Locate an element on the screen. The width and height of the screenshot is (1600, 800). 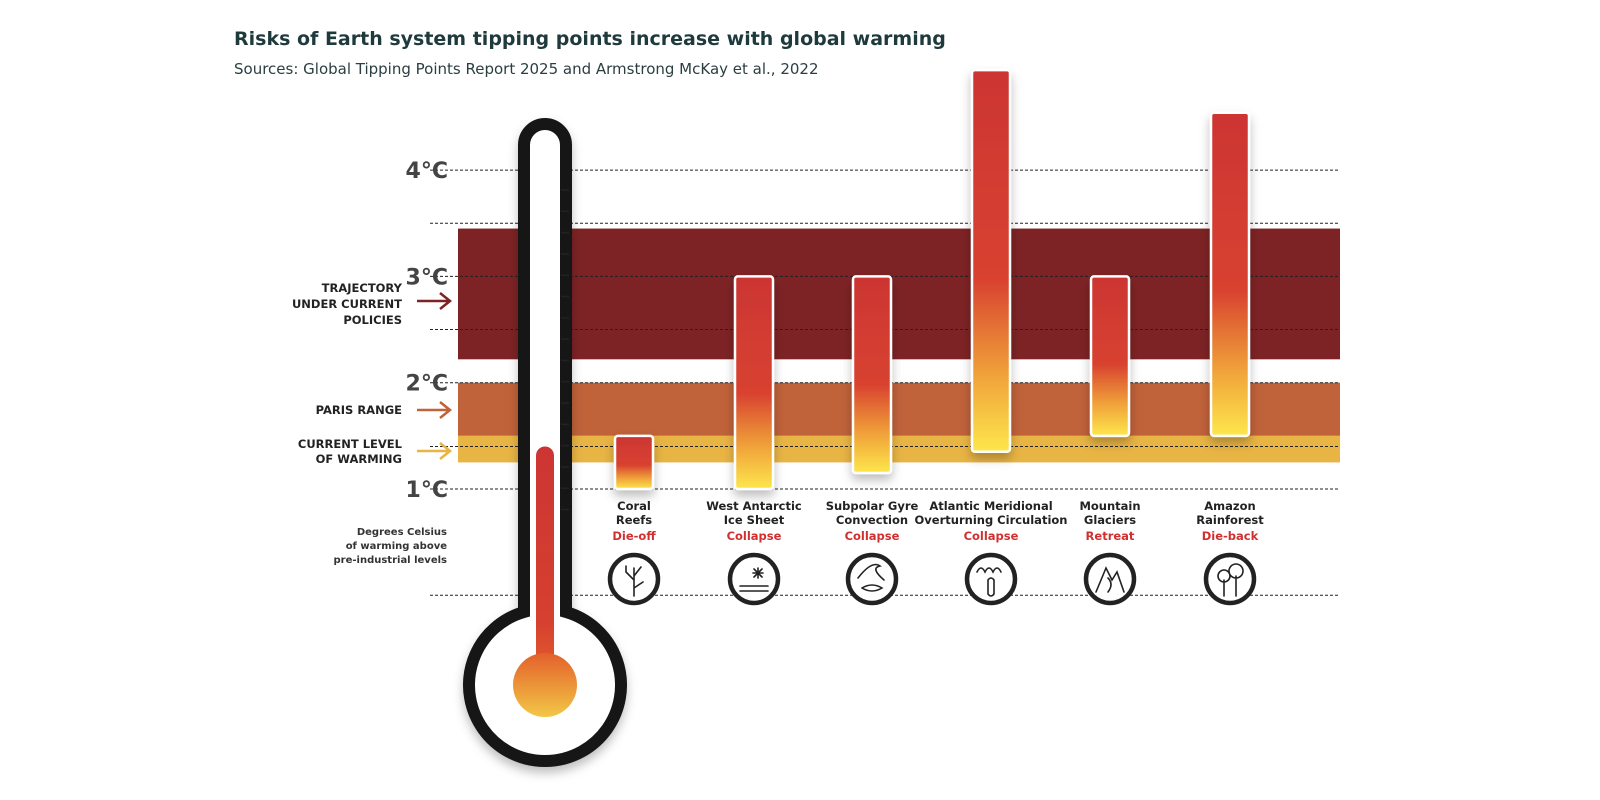
ocean-current-icon-glyph is located at coordinates (989, 582).